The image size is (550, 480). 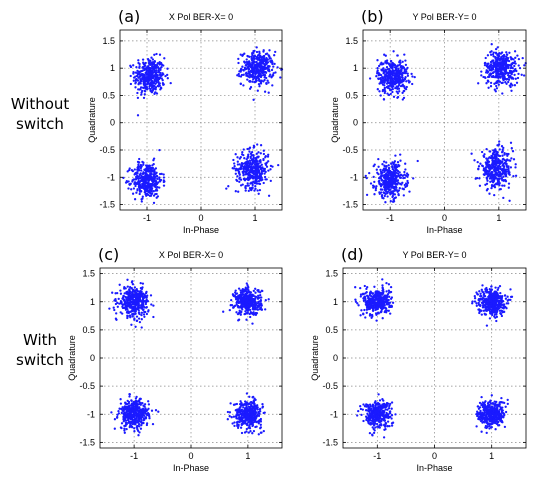 What do you see at coordinates (40, 340) in the screenshot?
I see `row-label-line: With` at bounding box center [40, 340].